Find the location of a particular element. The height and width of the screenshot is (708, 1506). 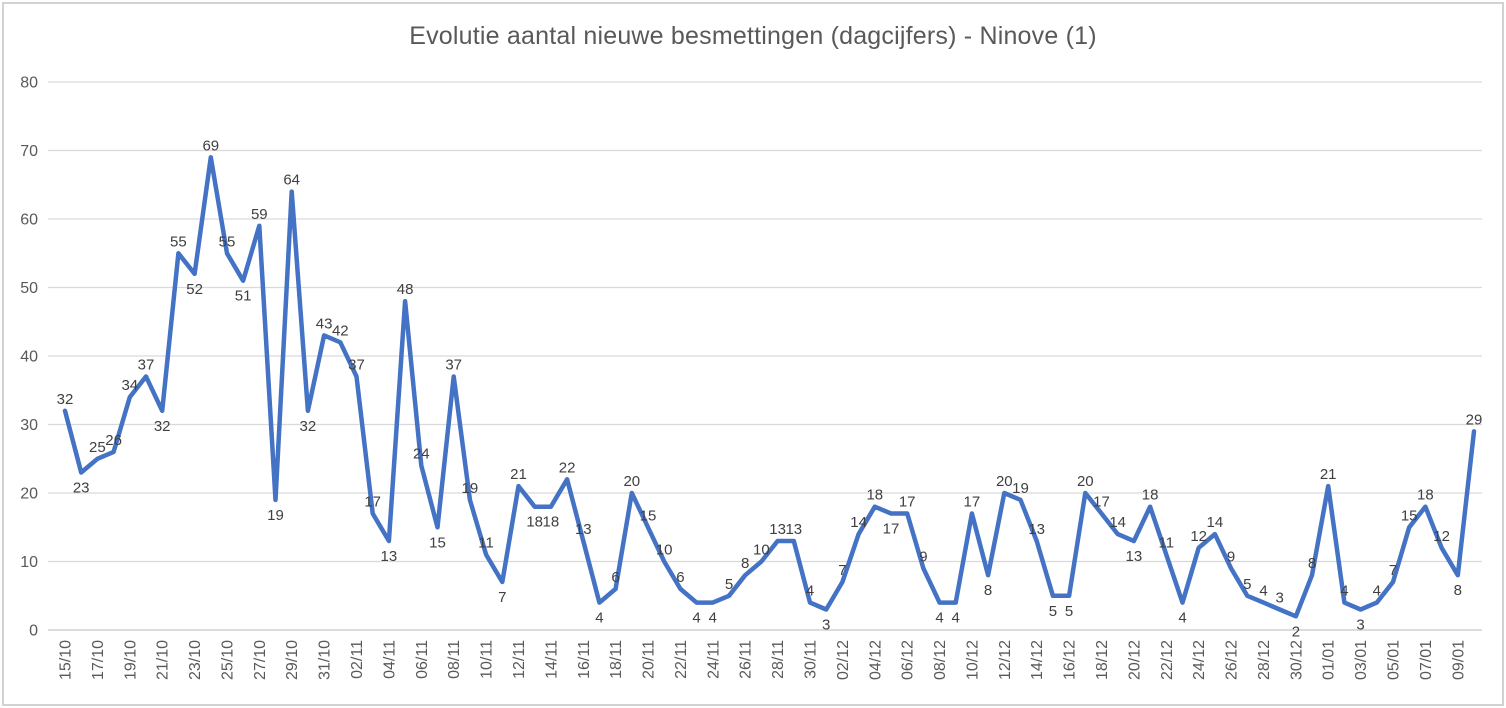

data-label: 10 is located at coordinates (761, 550).